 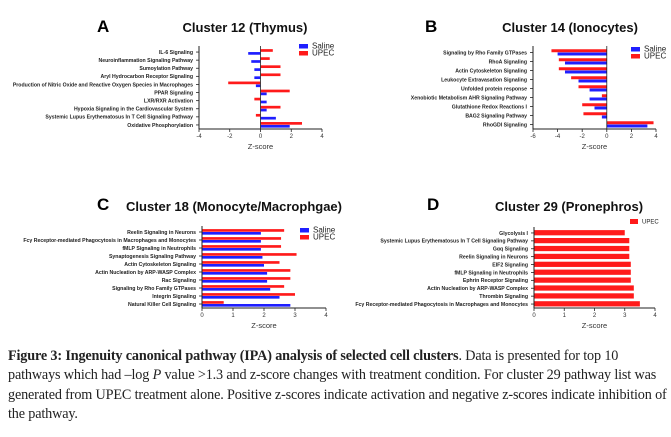 I want to click on category-label: Gαq Signaling, so click(x=510, y=250).